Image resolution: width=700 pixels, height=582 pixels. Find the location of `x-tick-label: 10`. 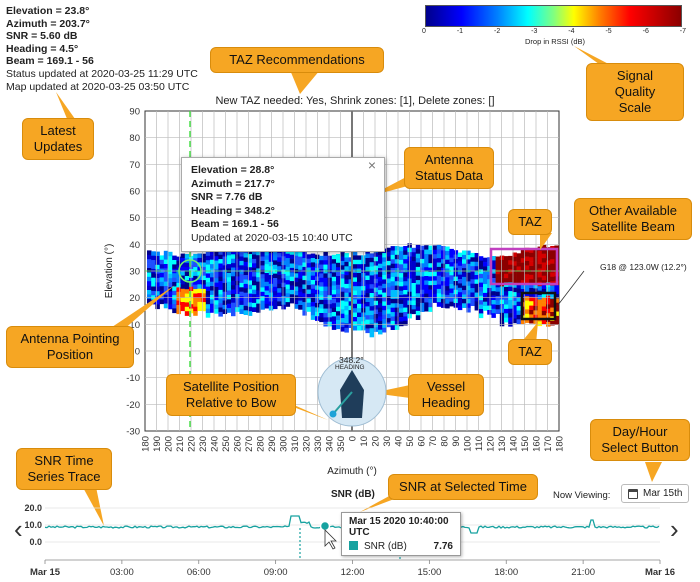

x-tick-label: 10 is located at coordinates (364, 441).